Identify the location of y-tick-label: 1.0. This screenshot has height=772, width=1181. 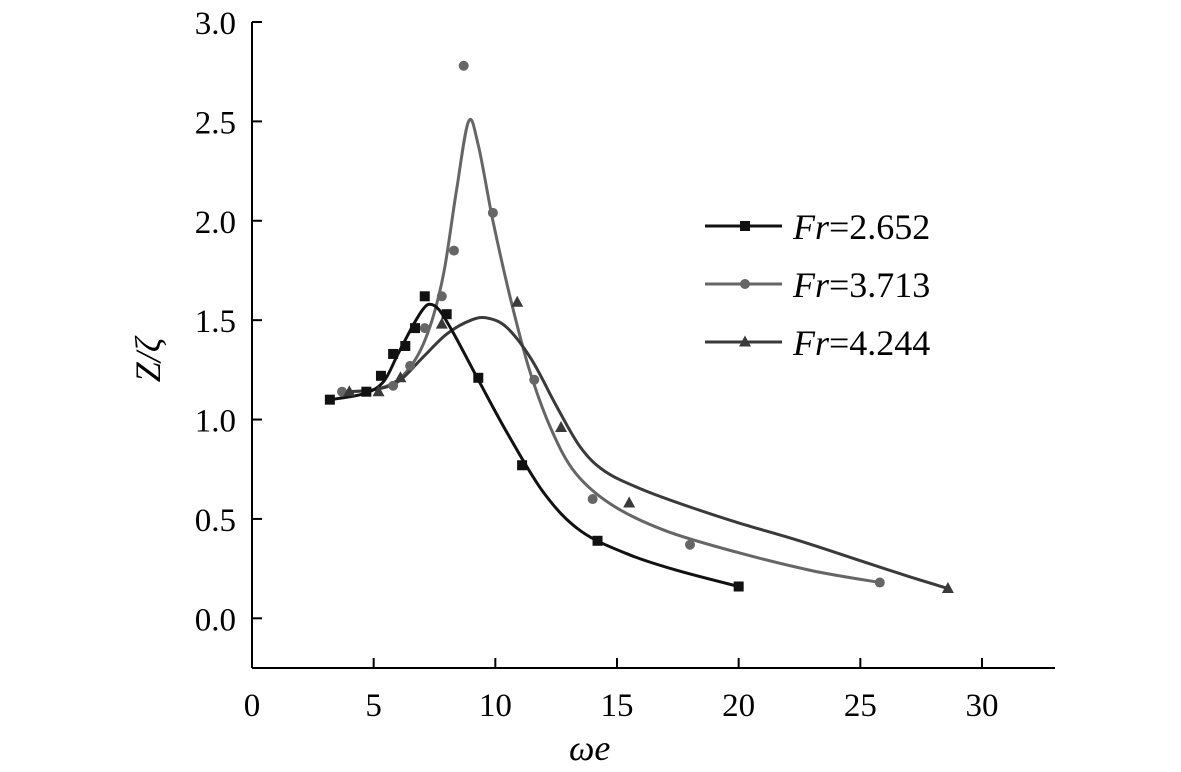
(215, 422).